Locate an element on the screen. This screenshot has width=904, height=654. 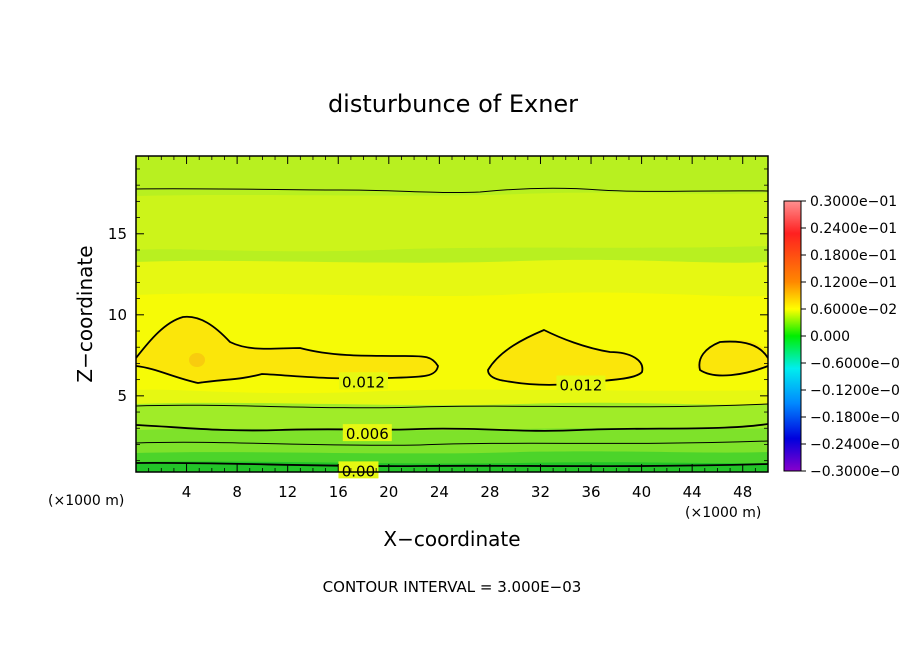
x-tick-label: 48 is located at coordinates (742, 492).